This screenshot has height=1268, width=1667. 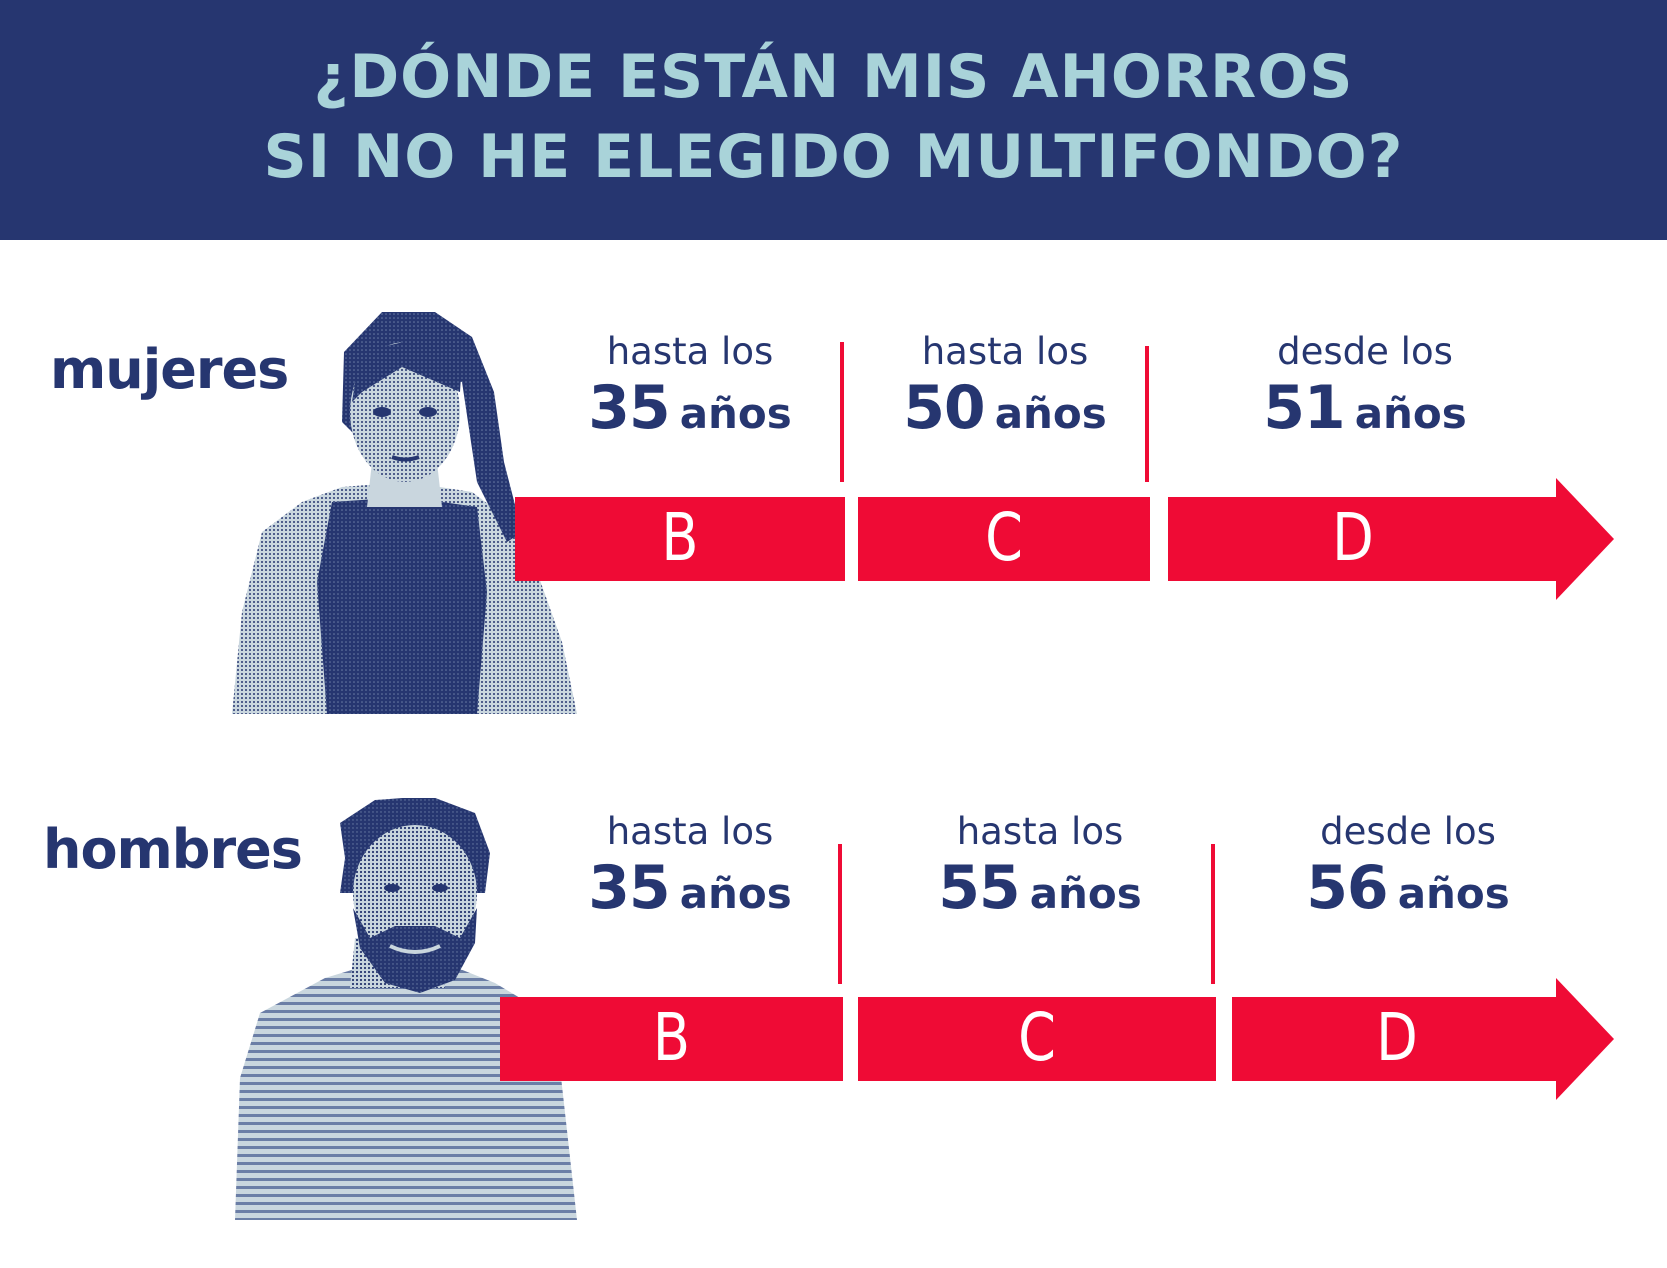 I want to click on stage-3: desde los 56 años, so click(x=1408, y=872).